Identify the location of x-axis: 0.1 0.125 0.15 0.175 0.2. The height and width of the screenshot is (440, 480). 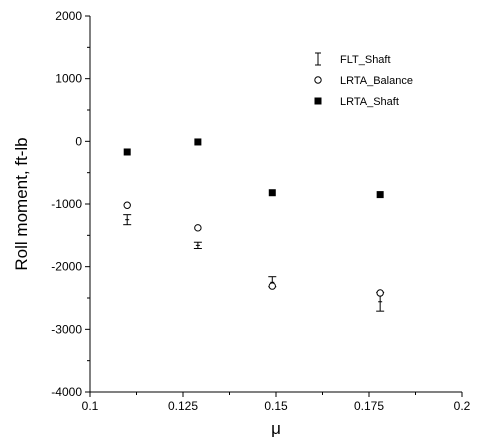
(276, 402).